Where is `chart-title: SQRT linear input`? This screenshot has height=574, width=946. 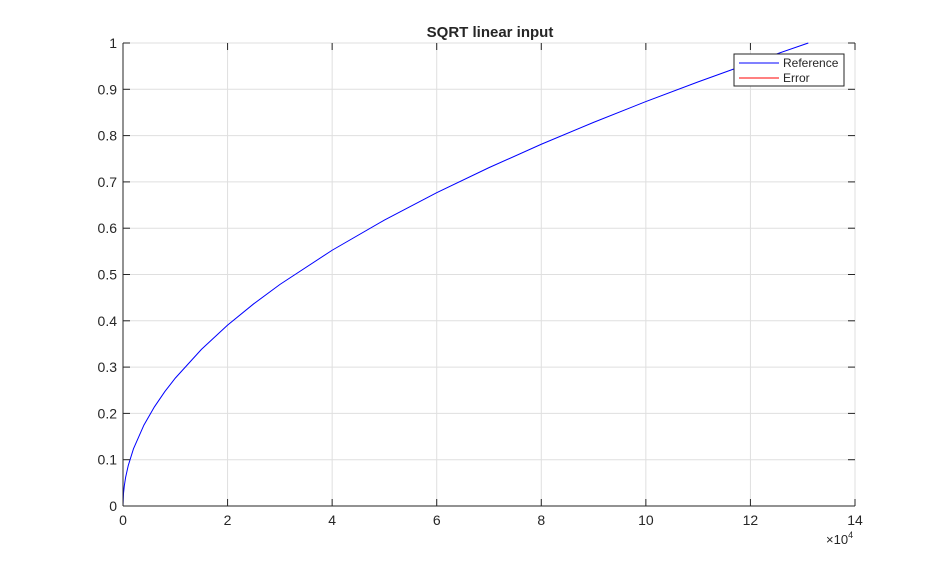
chart-title: SQRT linear input is located at coordinates (490, 32).